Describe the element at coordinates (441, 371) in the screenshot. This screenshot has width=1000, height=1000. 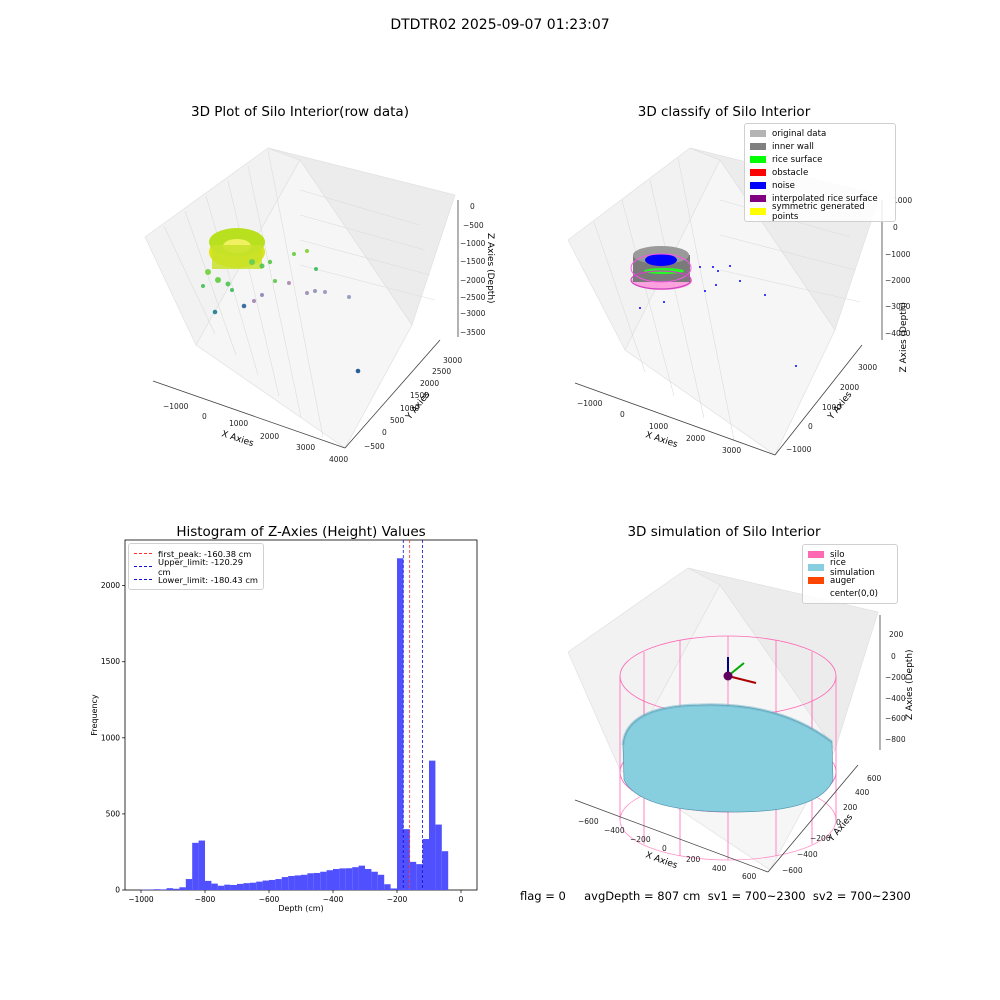
I see `p1-ytick: 2500` at that location.